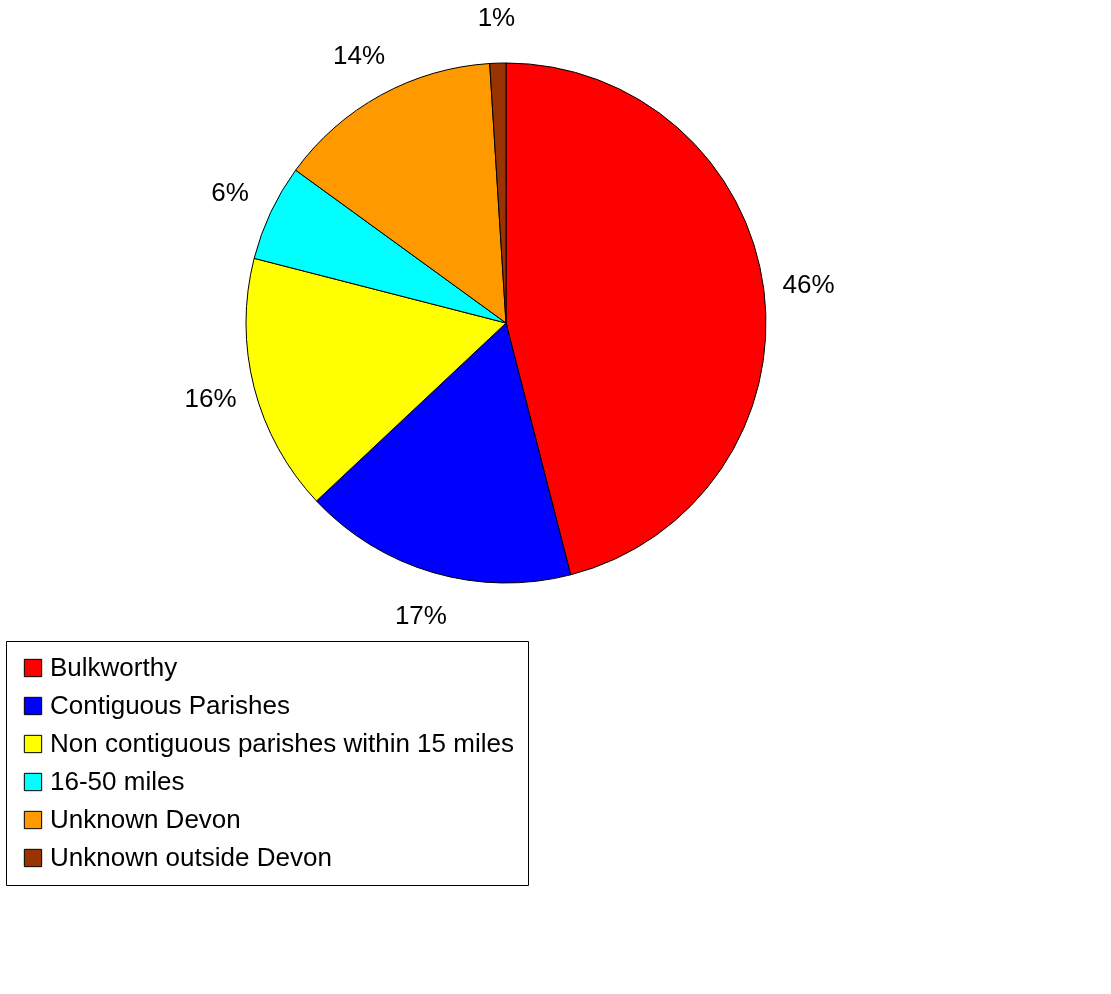  Describe the element at coordinates (496, 17) in the screenshot. I see `data-label: 1%` at that location.